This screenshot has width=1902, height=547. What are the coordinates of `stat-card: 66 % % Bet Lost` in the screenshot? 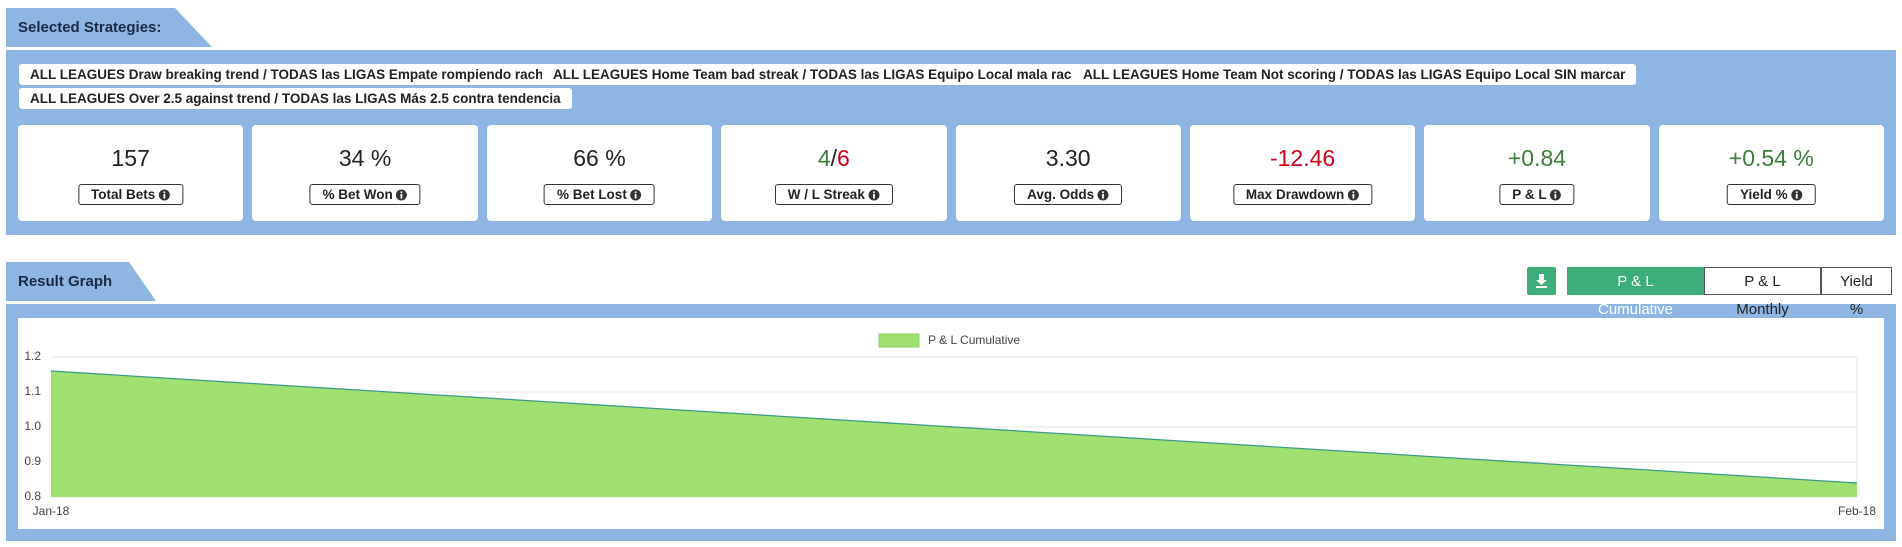 It's located at (599, 173).